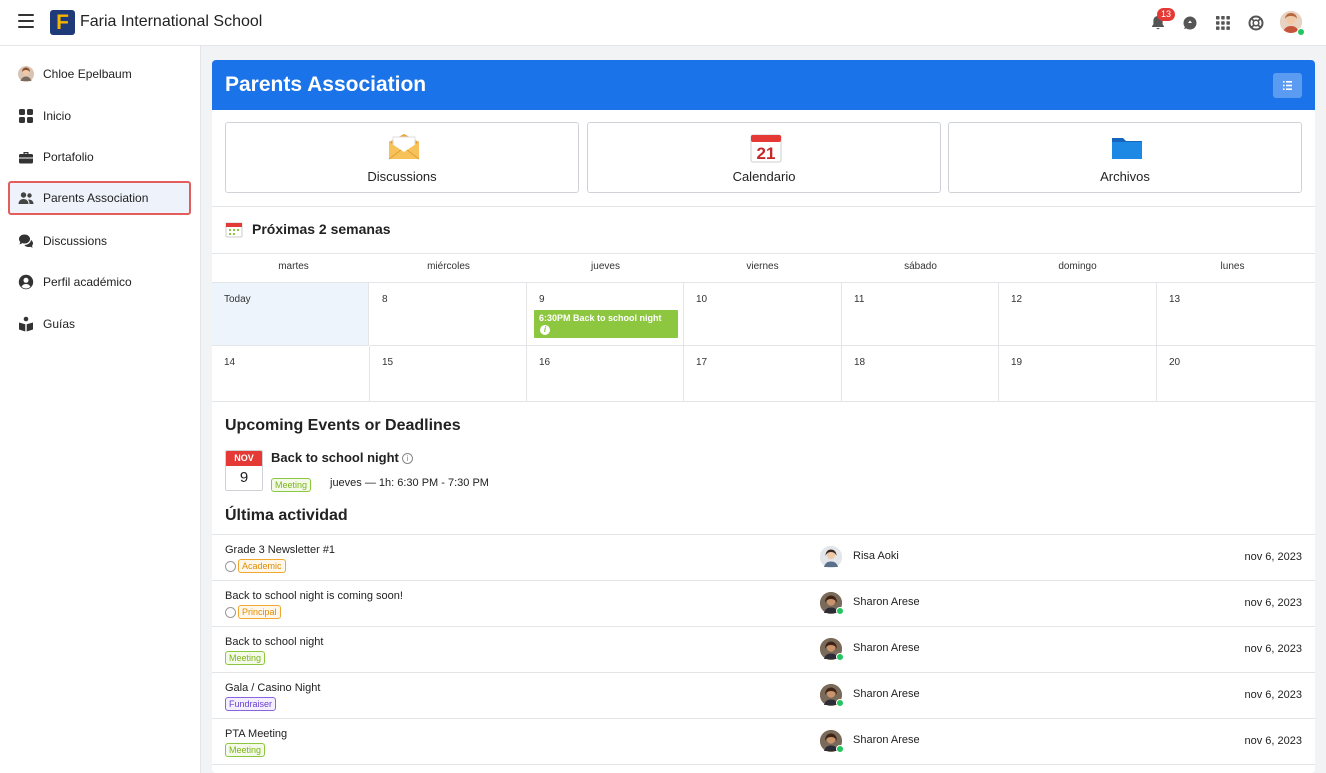 This screenshot has height=773, width=1326. I want to click on dashboard-icon, so click(26, 116).